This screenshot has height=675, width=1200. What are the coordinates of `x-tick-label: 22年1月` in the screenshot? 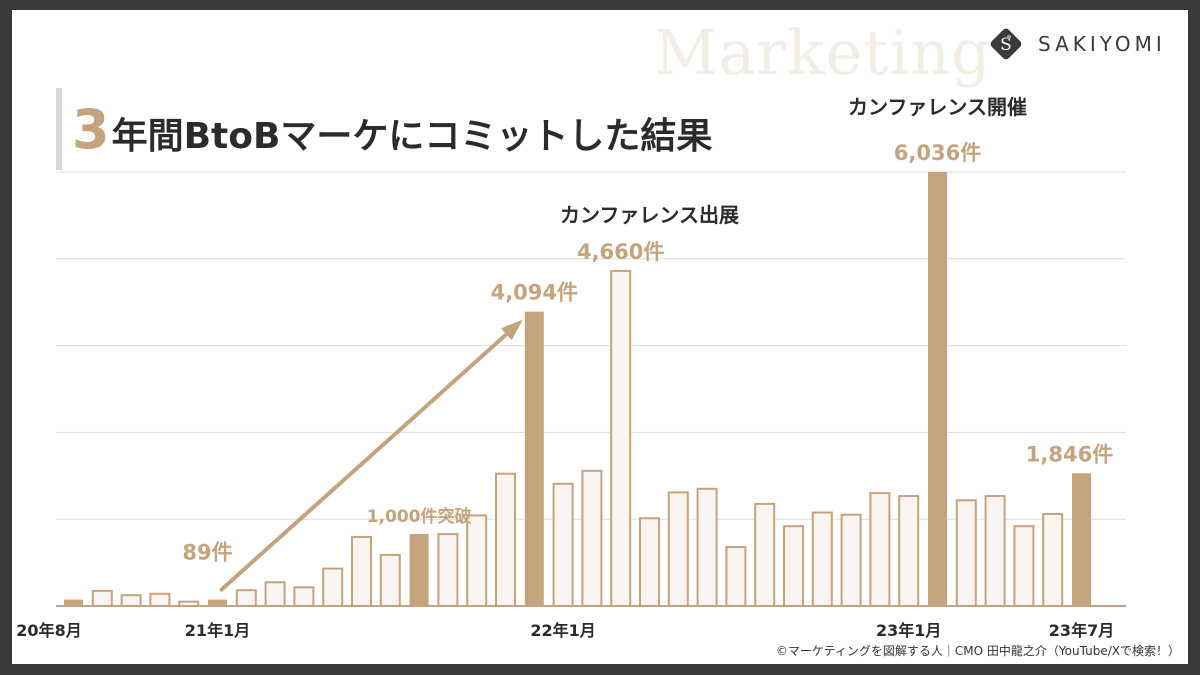 It's located at (562, 630).